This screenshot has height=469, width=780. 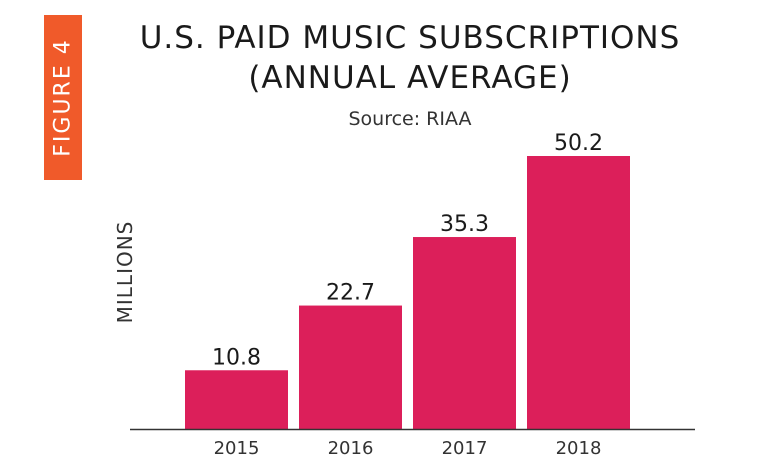 I want to click on figure-label-tag: FIGURE 4, so click(x=63, y=97).